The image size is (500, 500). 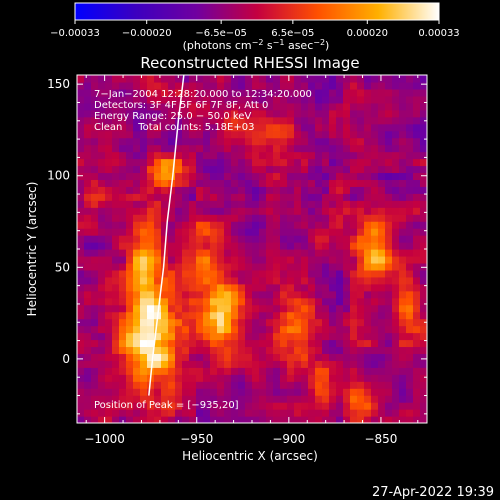 What do you see at coordinates (292, 33) in the screenshot?
I see `colorbar-tick-label: 6.5e−05` at bounding box center [292, 33].